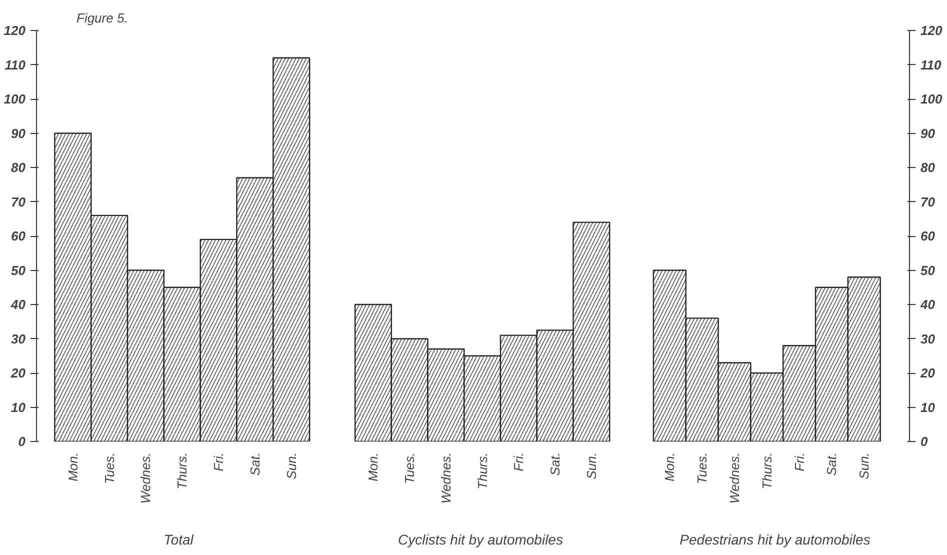 The height and width of the screenshot is (555, 947). Describe the element at coordinates (18, 407) in the screenshot. I see `y-tick-label: 10` at that location.